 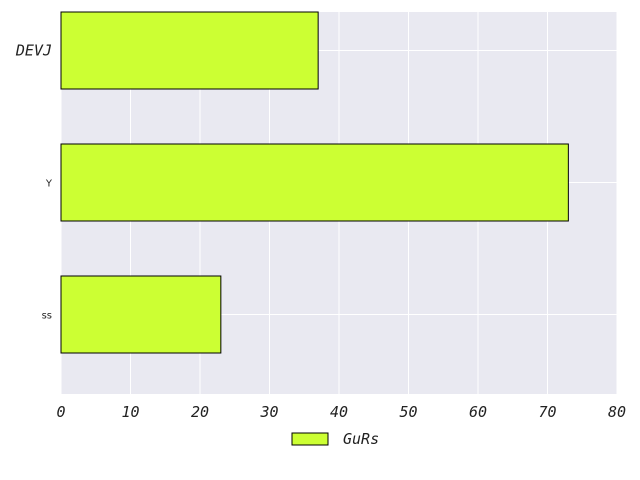 I want to click on x-tick-label-30: 30, so click(x=268, y=412).